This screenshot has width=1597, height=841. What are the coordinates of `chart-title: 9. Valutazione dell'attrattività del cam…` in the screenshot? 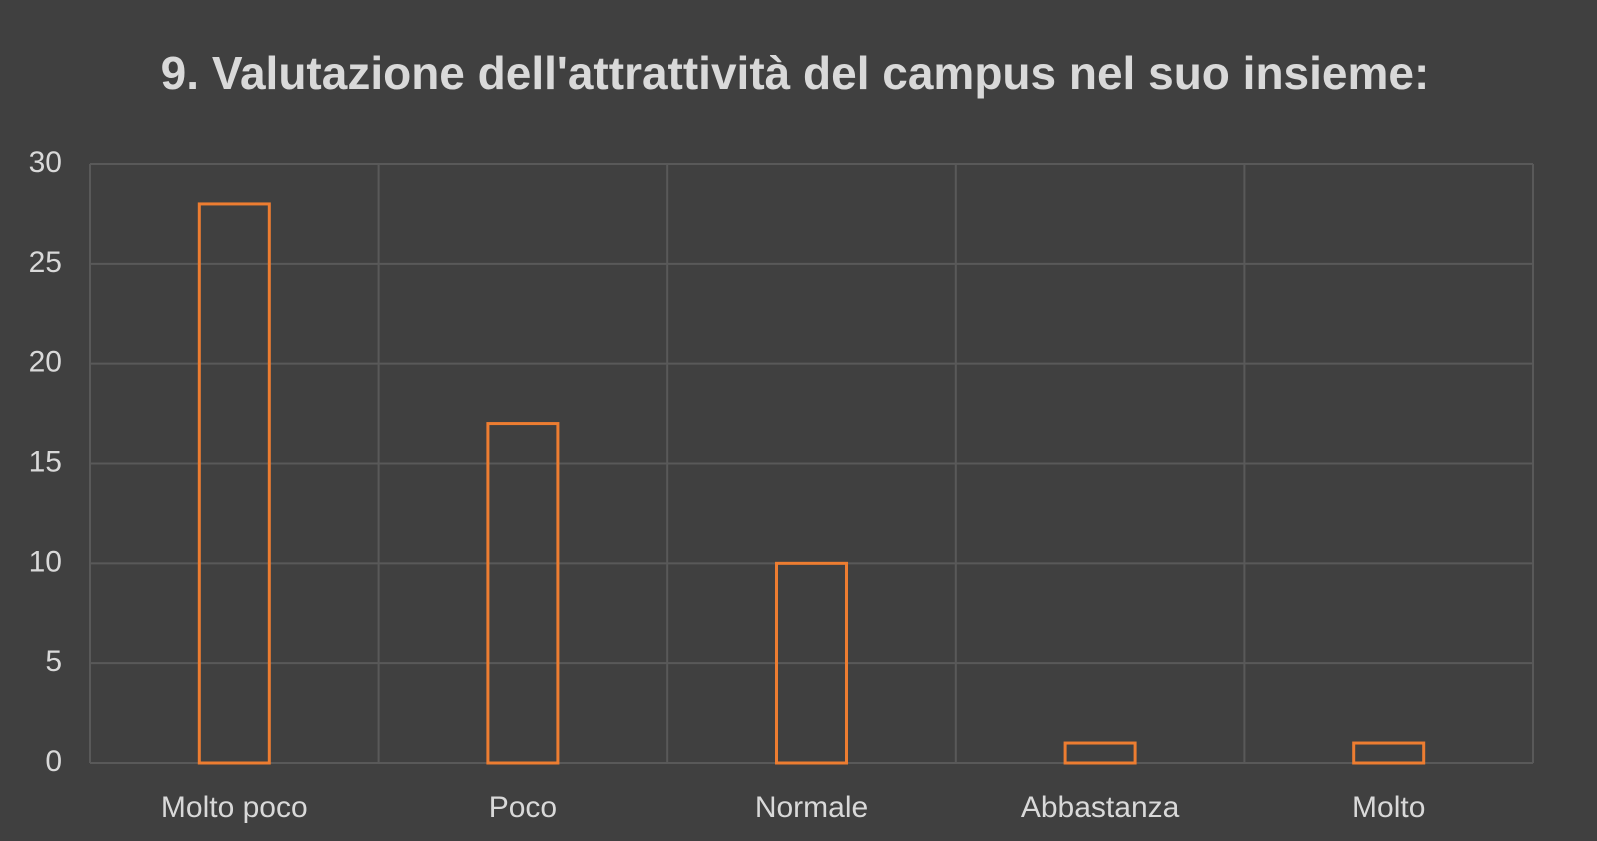 It's located at (795, 73).